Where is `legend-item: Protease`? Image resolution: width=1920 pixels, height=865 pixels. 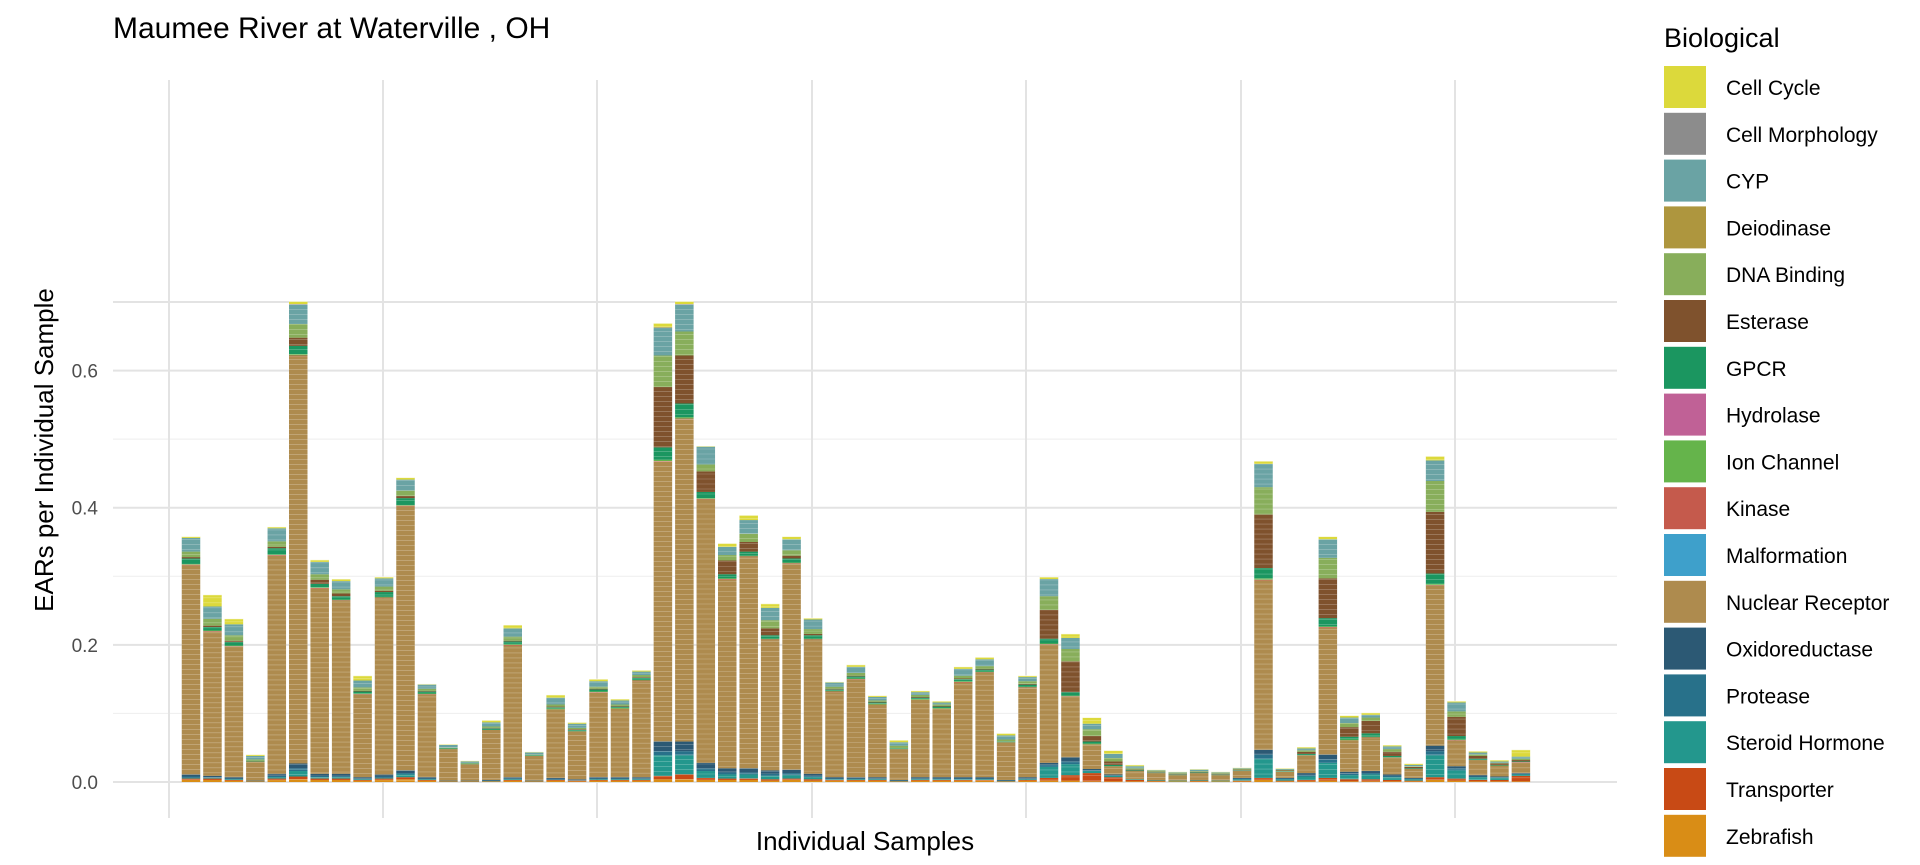 legend-item: Protease is located at coordinates (1737, 695).